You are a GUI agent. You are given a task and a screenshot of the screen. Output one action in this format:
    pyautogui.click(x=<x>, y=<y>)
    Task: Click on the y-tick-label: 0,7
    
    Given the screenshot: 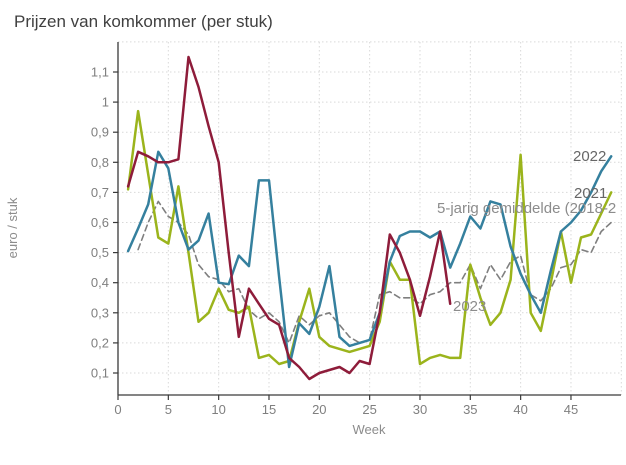 What is the action you would take?
    pyautogui.click(x=100, y=192)
    